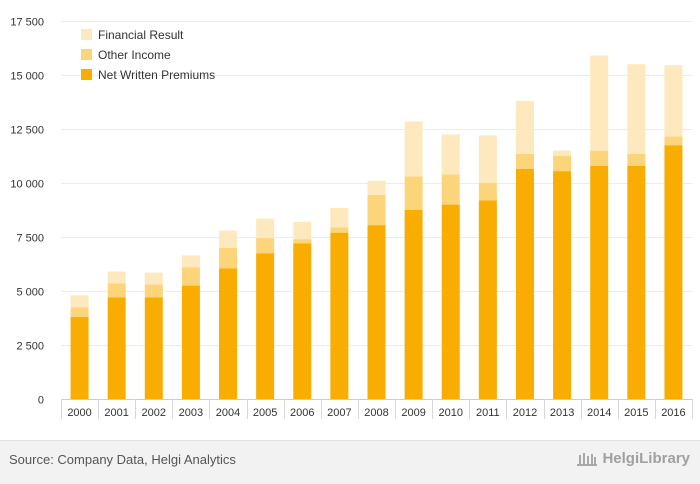 Image resolution: width=700 pixels, height=484 pixels. What do you see at coordinates (646, 458) in the screenshot?
I see `brand-name: HelgiLibrary` at bounding box center [646, 458].